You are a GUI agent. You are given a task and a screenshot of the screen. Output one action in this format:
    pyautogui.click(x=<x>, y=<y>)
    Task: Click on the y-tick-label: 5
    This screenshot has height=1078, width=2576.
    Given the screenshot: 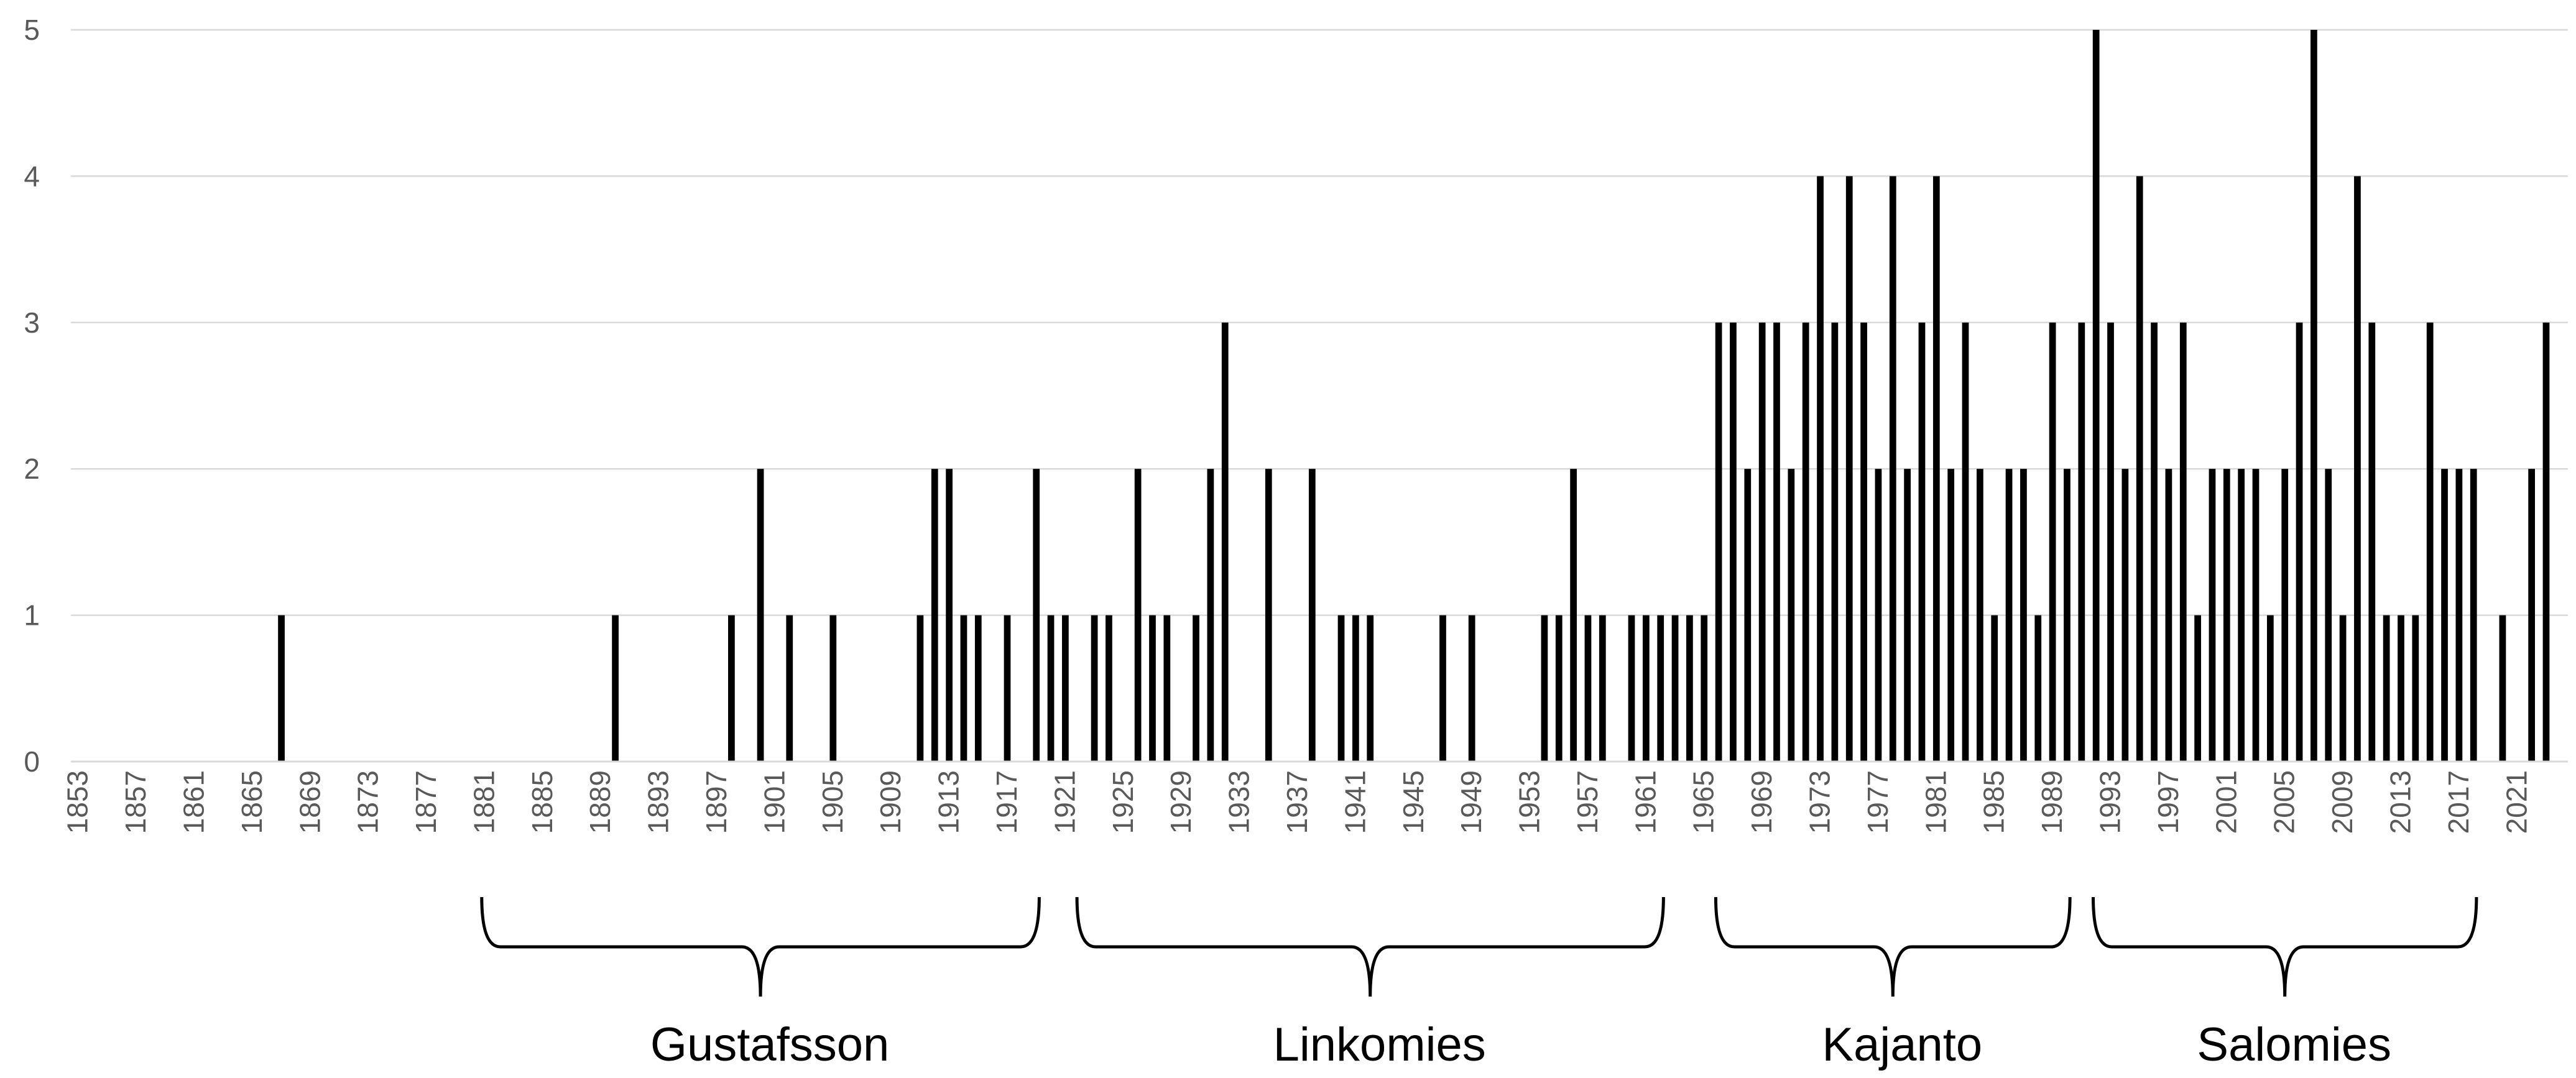 What is the action you would take?
    pyautogui.click(x=32, y=30)
    